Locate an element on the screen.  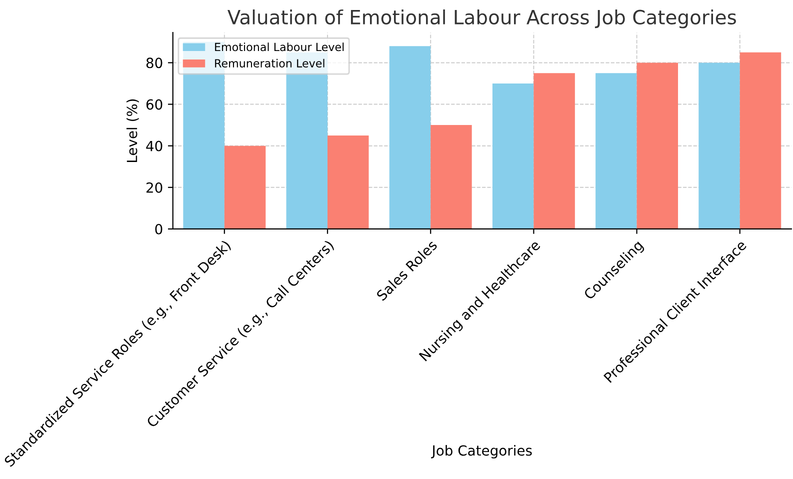
legend-label: Remuneration Level is located at coordinates (269, 63).